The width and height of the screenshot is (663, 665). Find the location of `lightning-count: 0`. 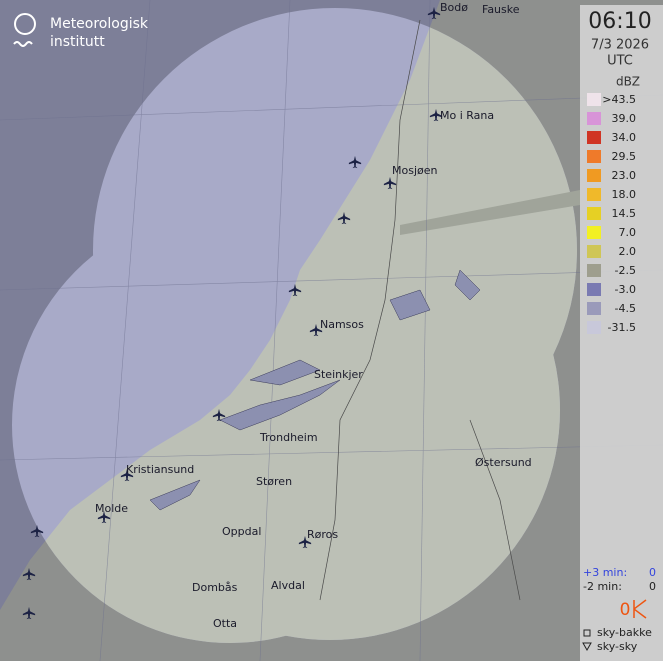

lightning-count: 0 is located at coordinates (625, 610).